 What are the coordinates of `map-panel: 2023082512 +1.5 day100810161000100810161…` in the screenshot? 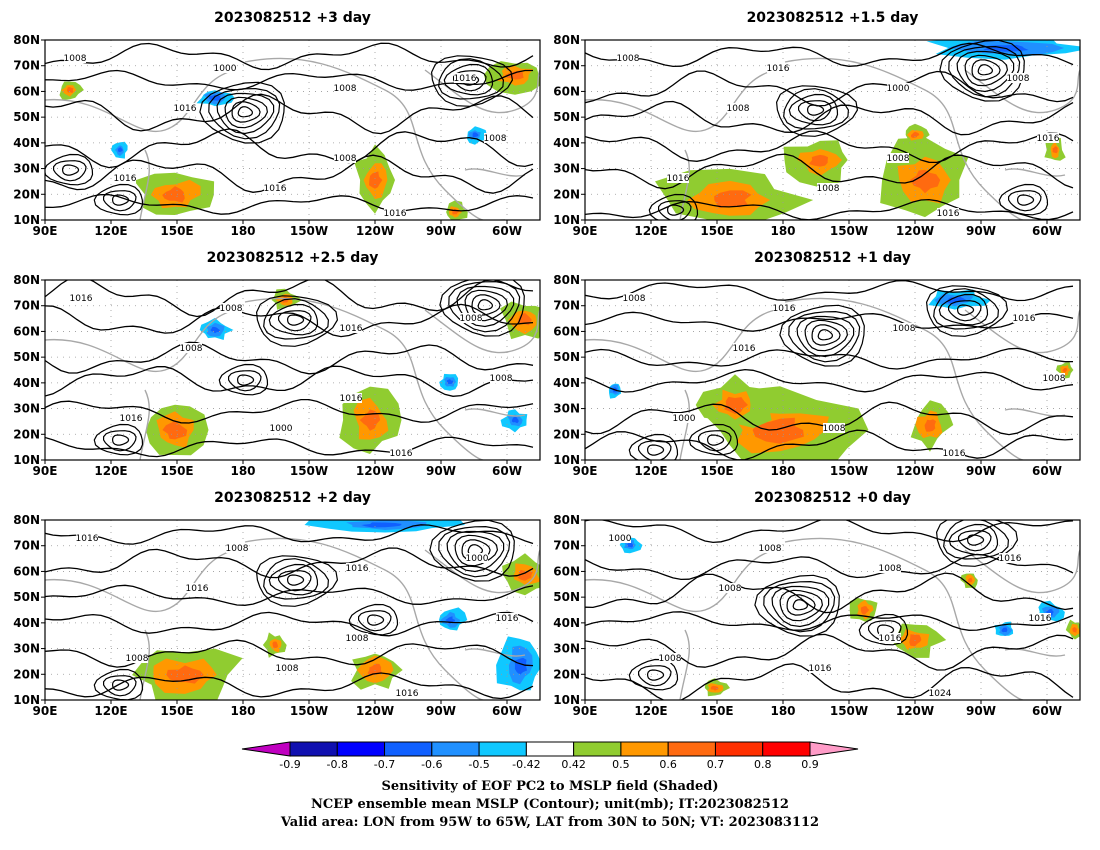 It's located at (817, 124).